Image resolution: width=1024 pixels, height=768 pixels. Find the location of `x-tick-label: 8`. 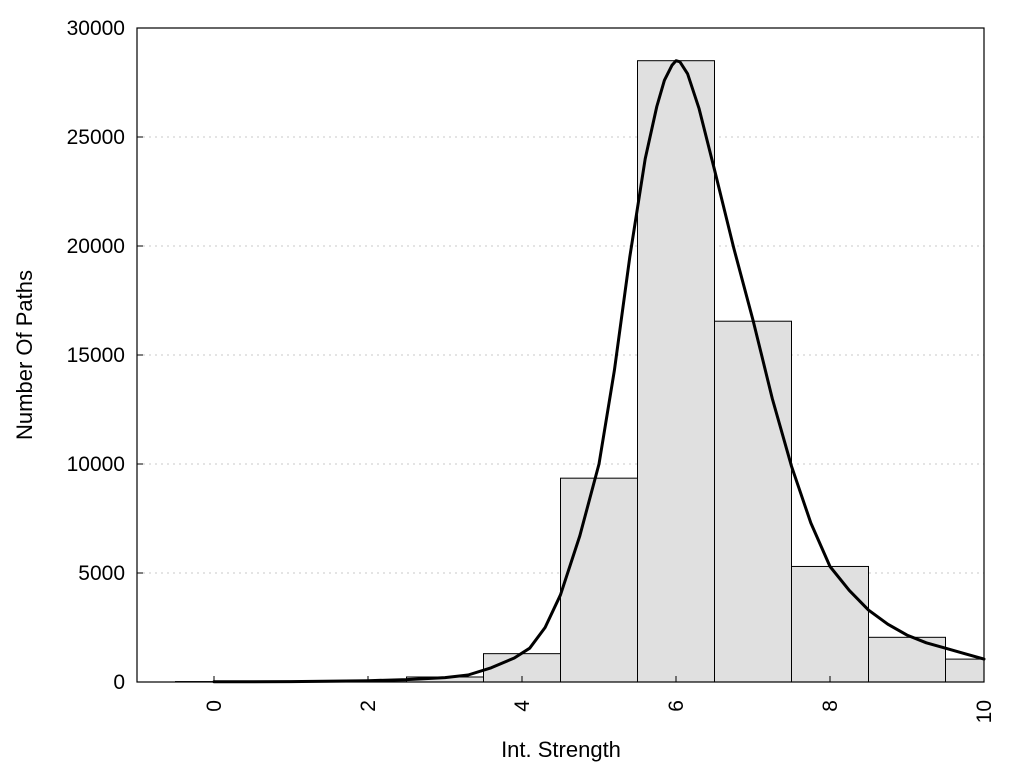

x-tick-label: 8 is located at coordinates (830, 706).